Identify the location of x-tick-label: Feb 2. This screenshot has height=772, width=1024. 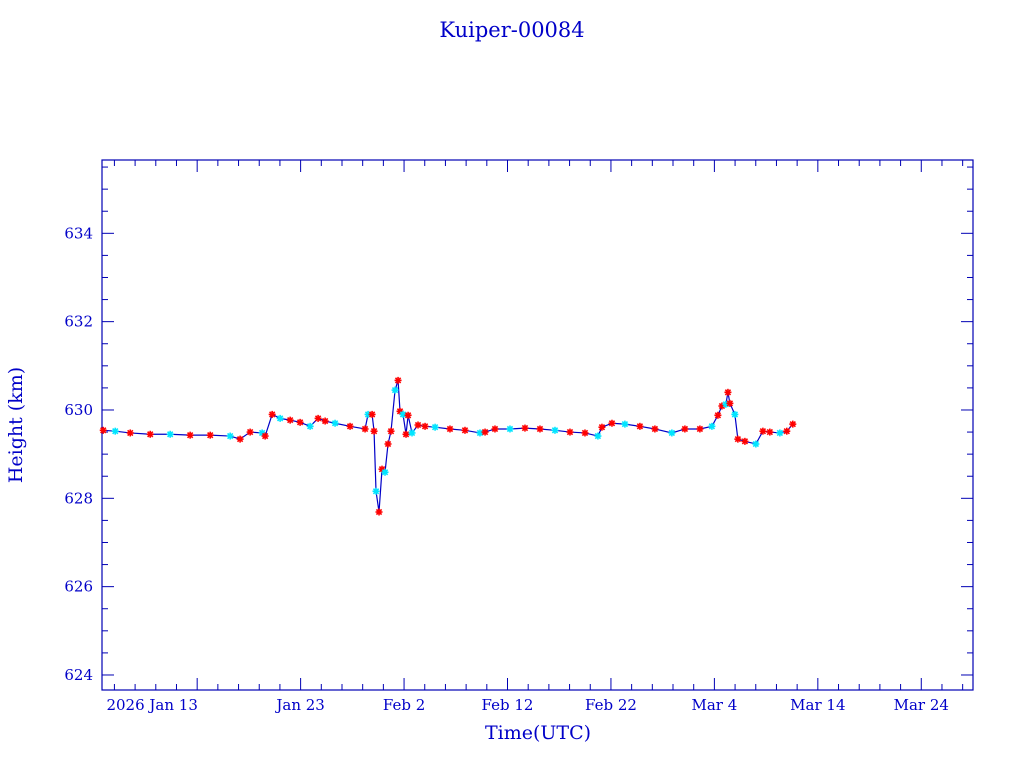
(404, 705).